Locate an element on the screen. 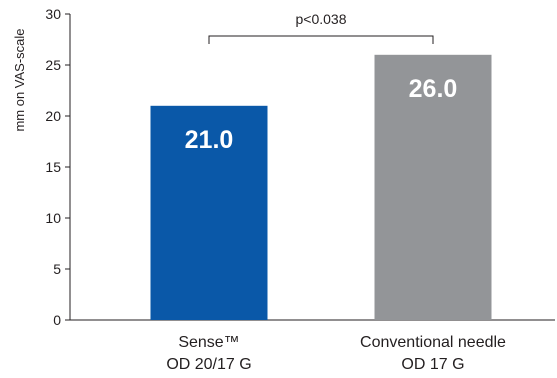 Image resolution: width=557 pixels, height=378 pixels. y-tick-label: 20 is located at coordinates (53, 116).